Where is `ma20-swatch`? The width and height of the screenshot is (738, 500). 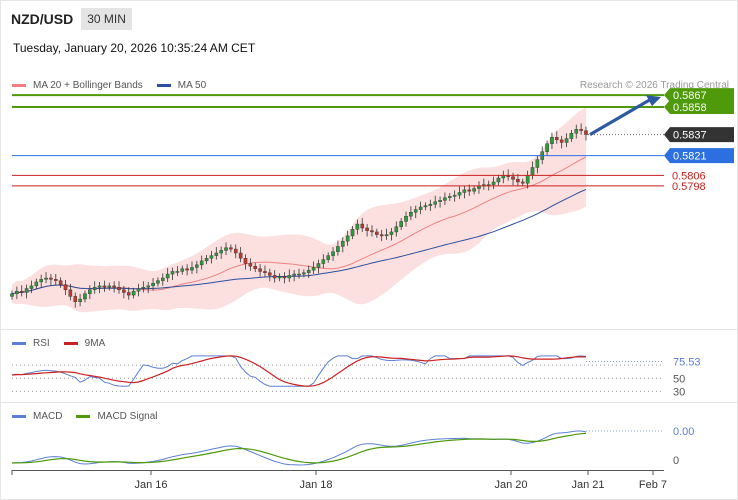
ma20-swatch is located at coordinates (19, 85).